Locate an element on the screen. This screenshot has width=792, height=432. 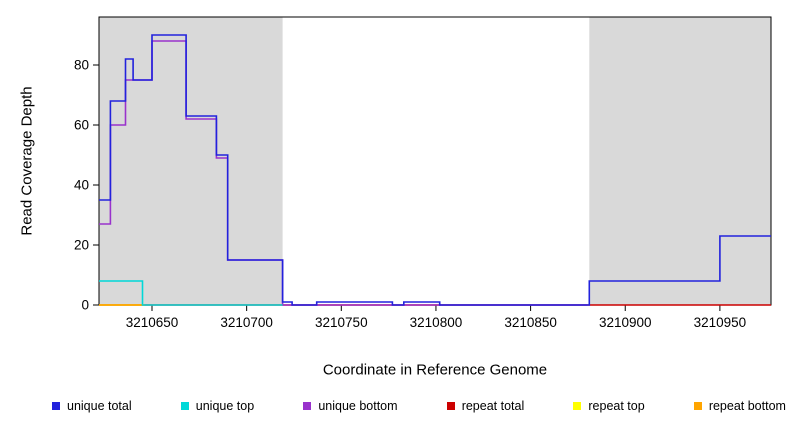
y-tick-label: 60 is located at coordinates (81, 125).